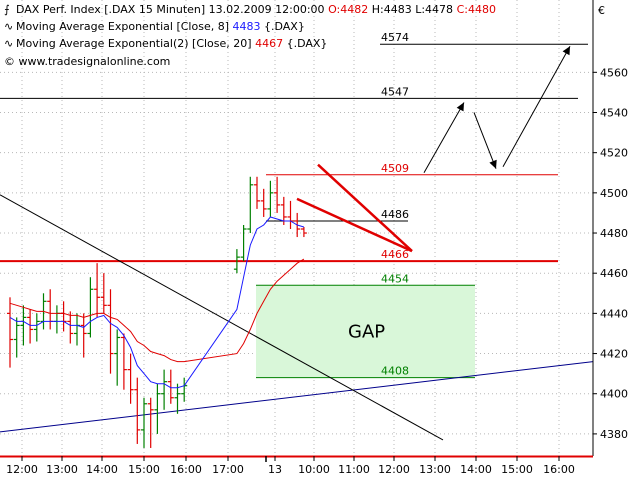 The height and width of the screenshot is (480, 640). I want to click on uptrend-line, so click(297, 397).